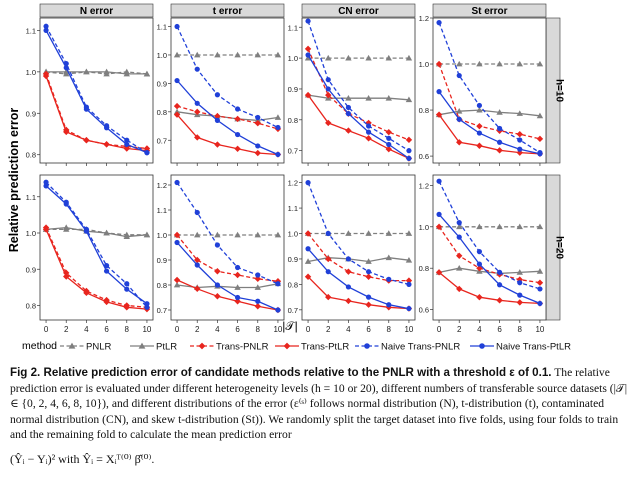 This screenshot has height=480, width=640. Describe the element at coordinates (483, 254) in the screenshot. I see `panel-h-20-st-error: 0.6 0.8 1.0 1.2 0 2 4 6 8 10` at that location.